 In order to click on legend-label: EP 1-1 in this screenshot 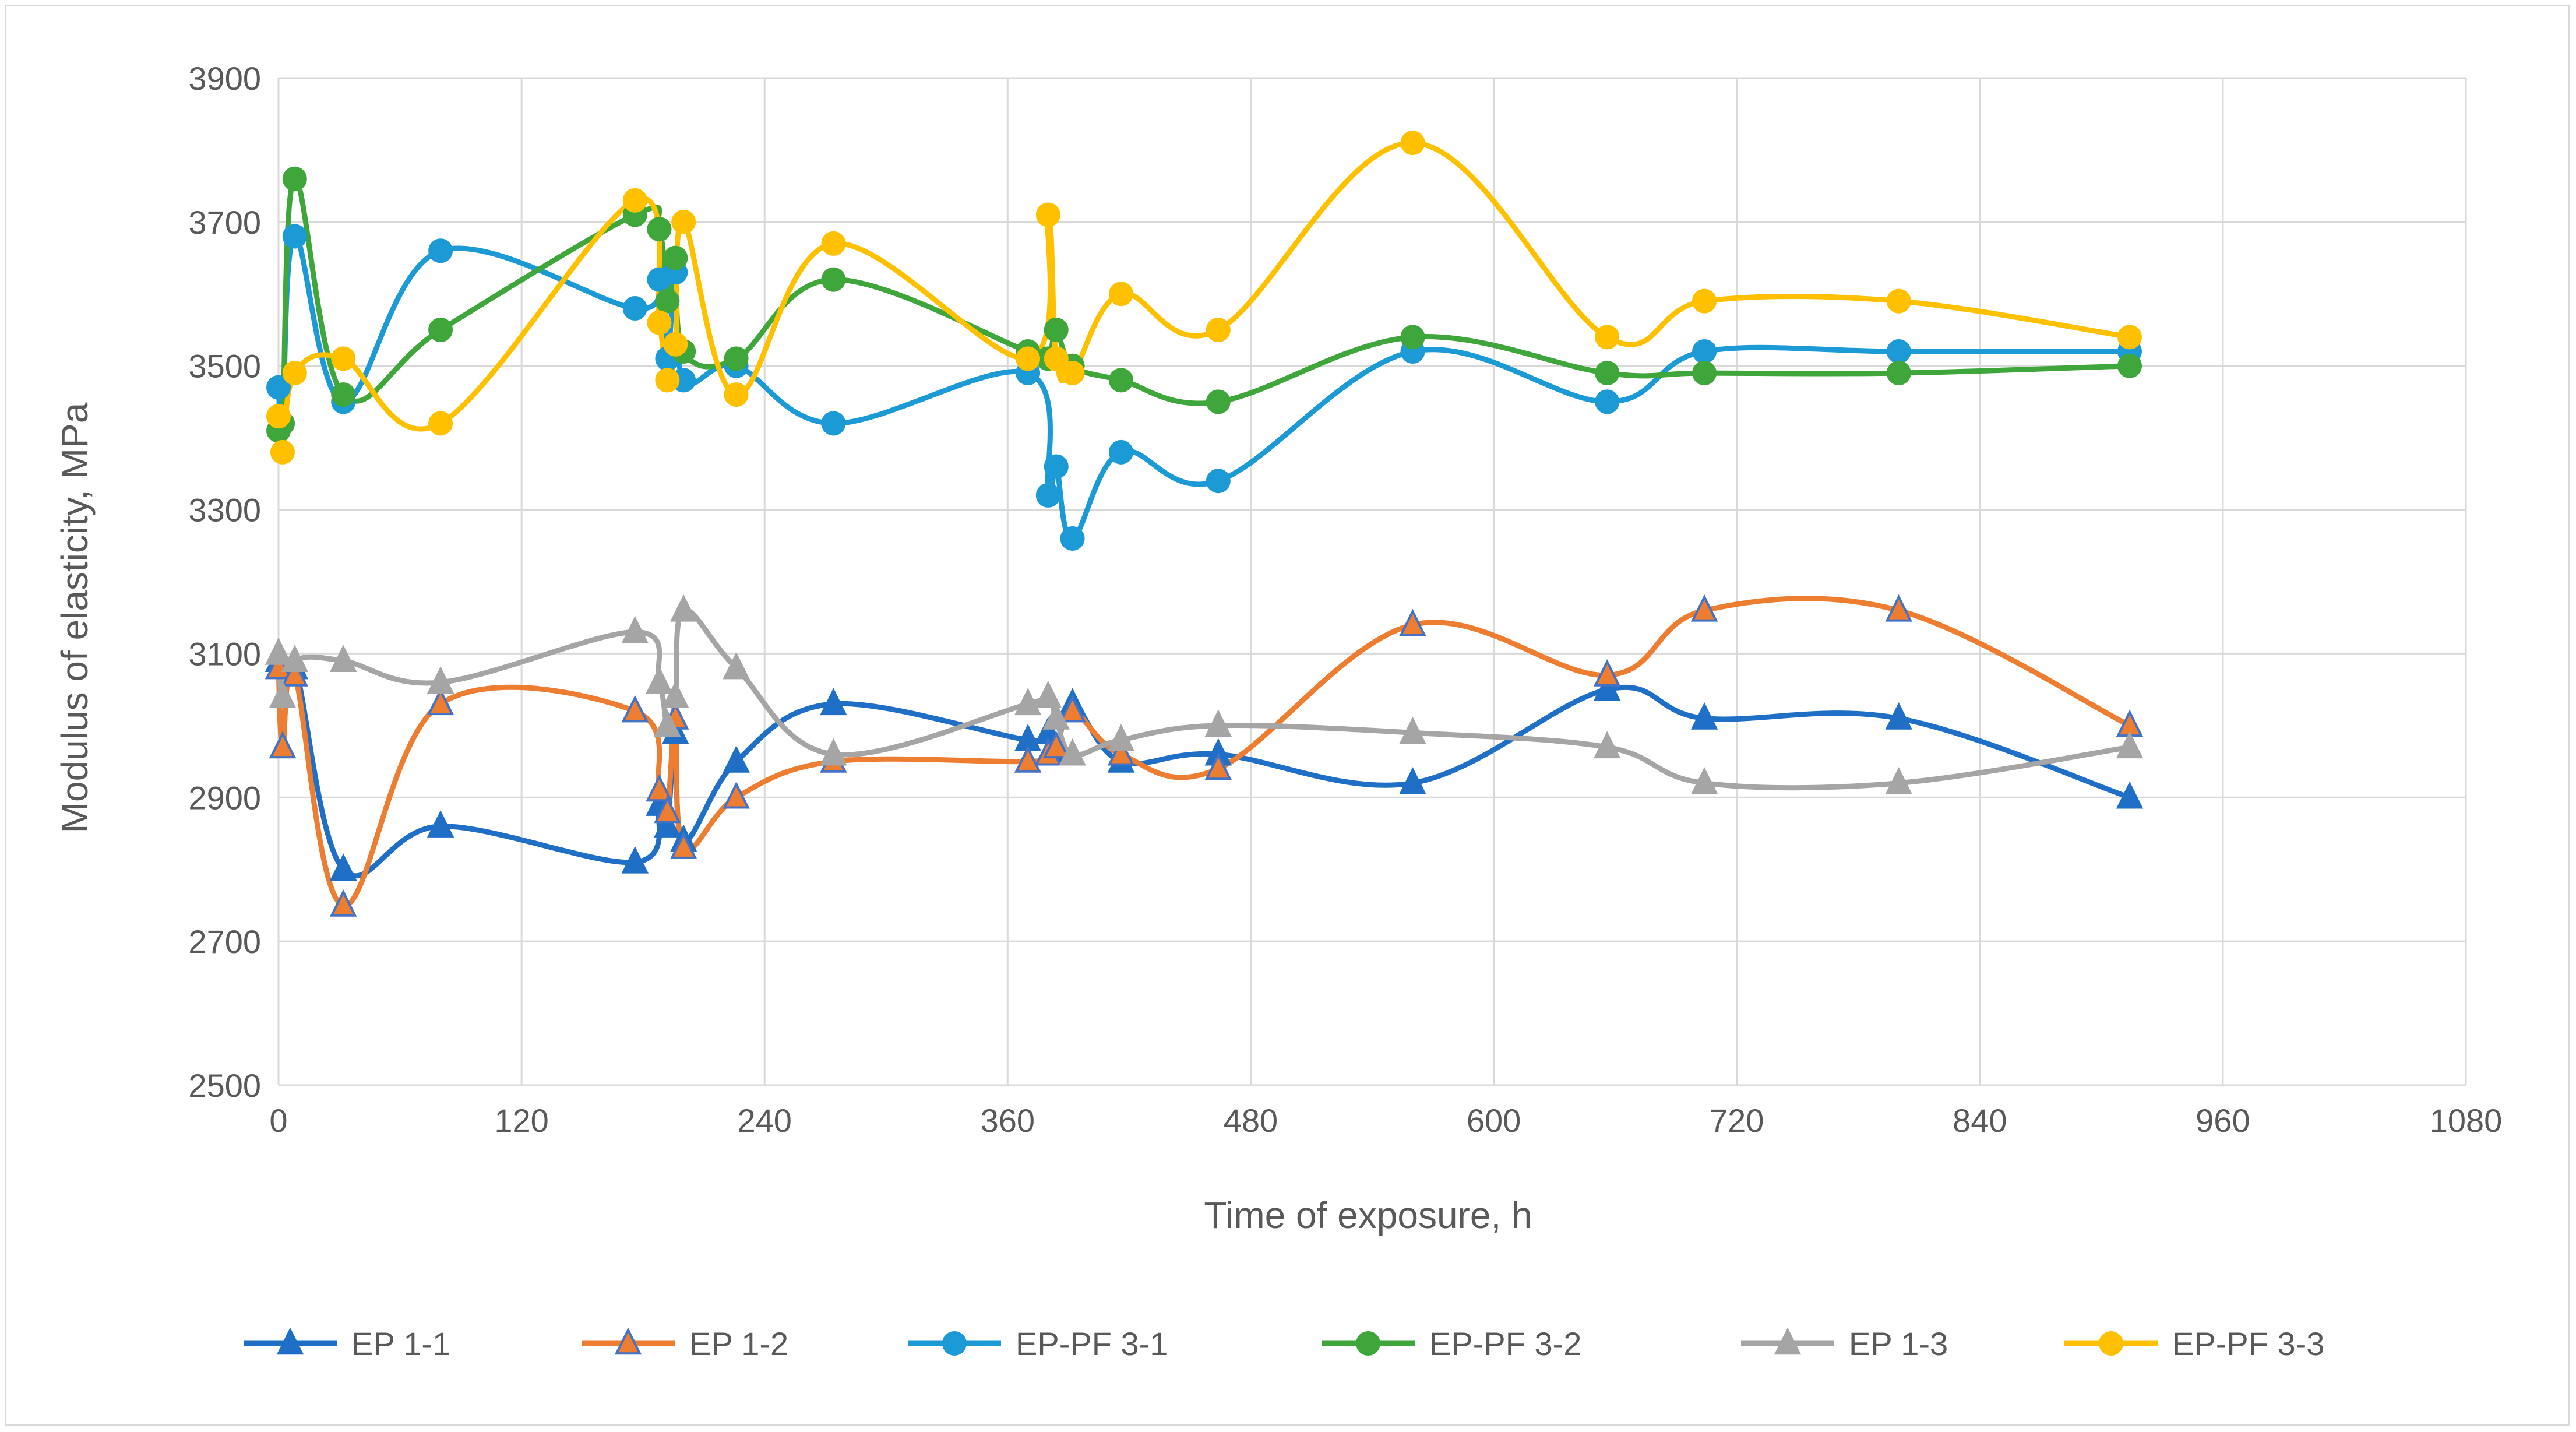, I will do `click(400, 1343)`.